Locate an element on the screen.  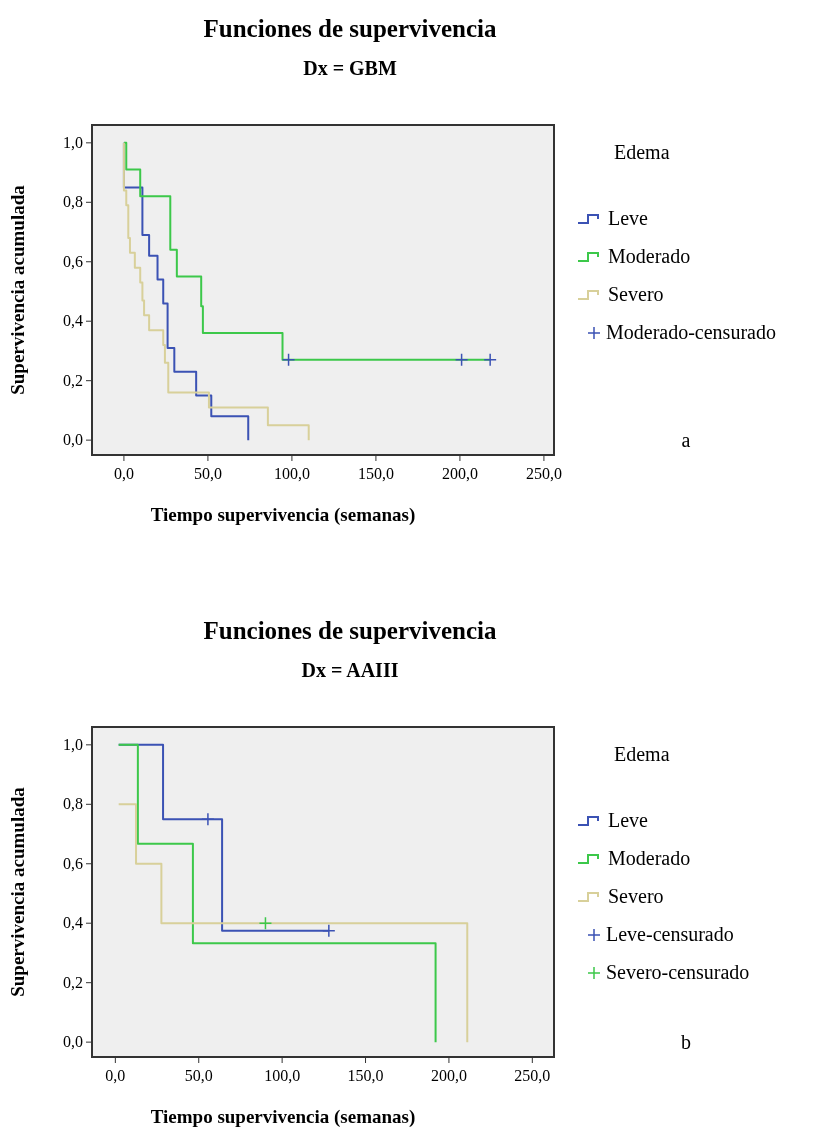
legend-label: Moderado-censurado is located at coordinates (691, 332).